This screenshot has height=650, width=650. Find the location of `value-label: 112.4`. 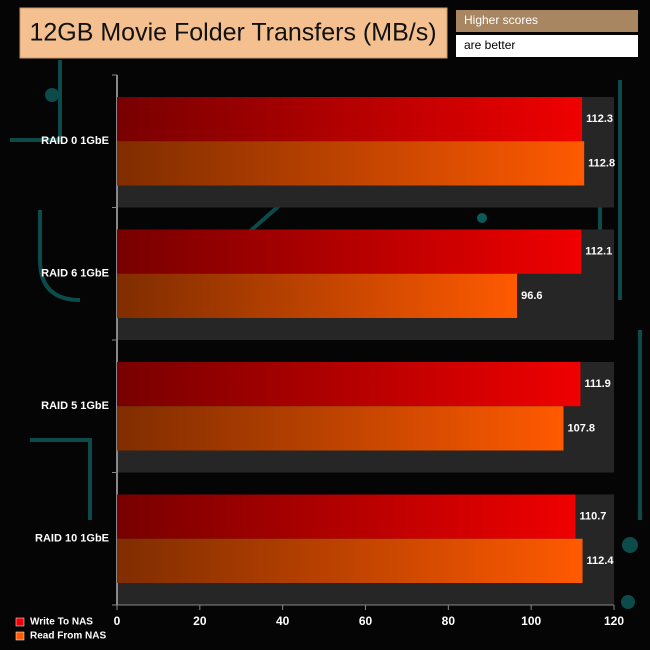

value-label: 112.4 is located at coordinates (601, 561).